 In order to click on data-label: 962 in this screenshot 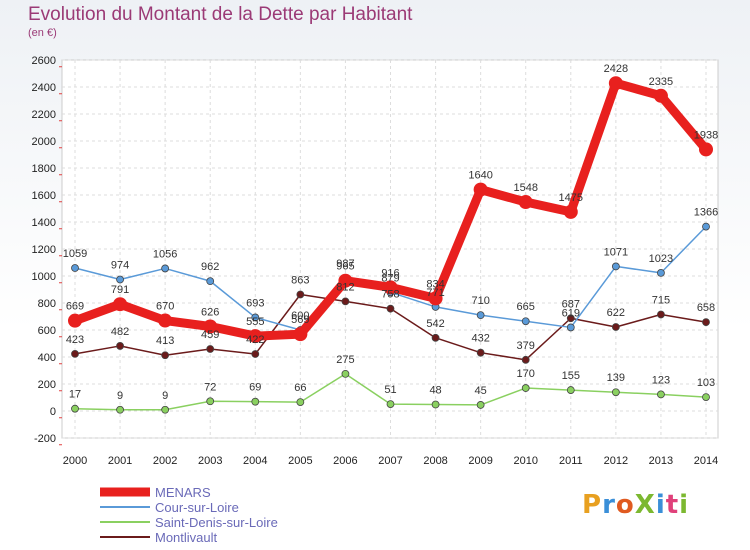, I will do `click(210, 267)`.